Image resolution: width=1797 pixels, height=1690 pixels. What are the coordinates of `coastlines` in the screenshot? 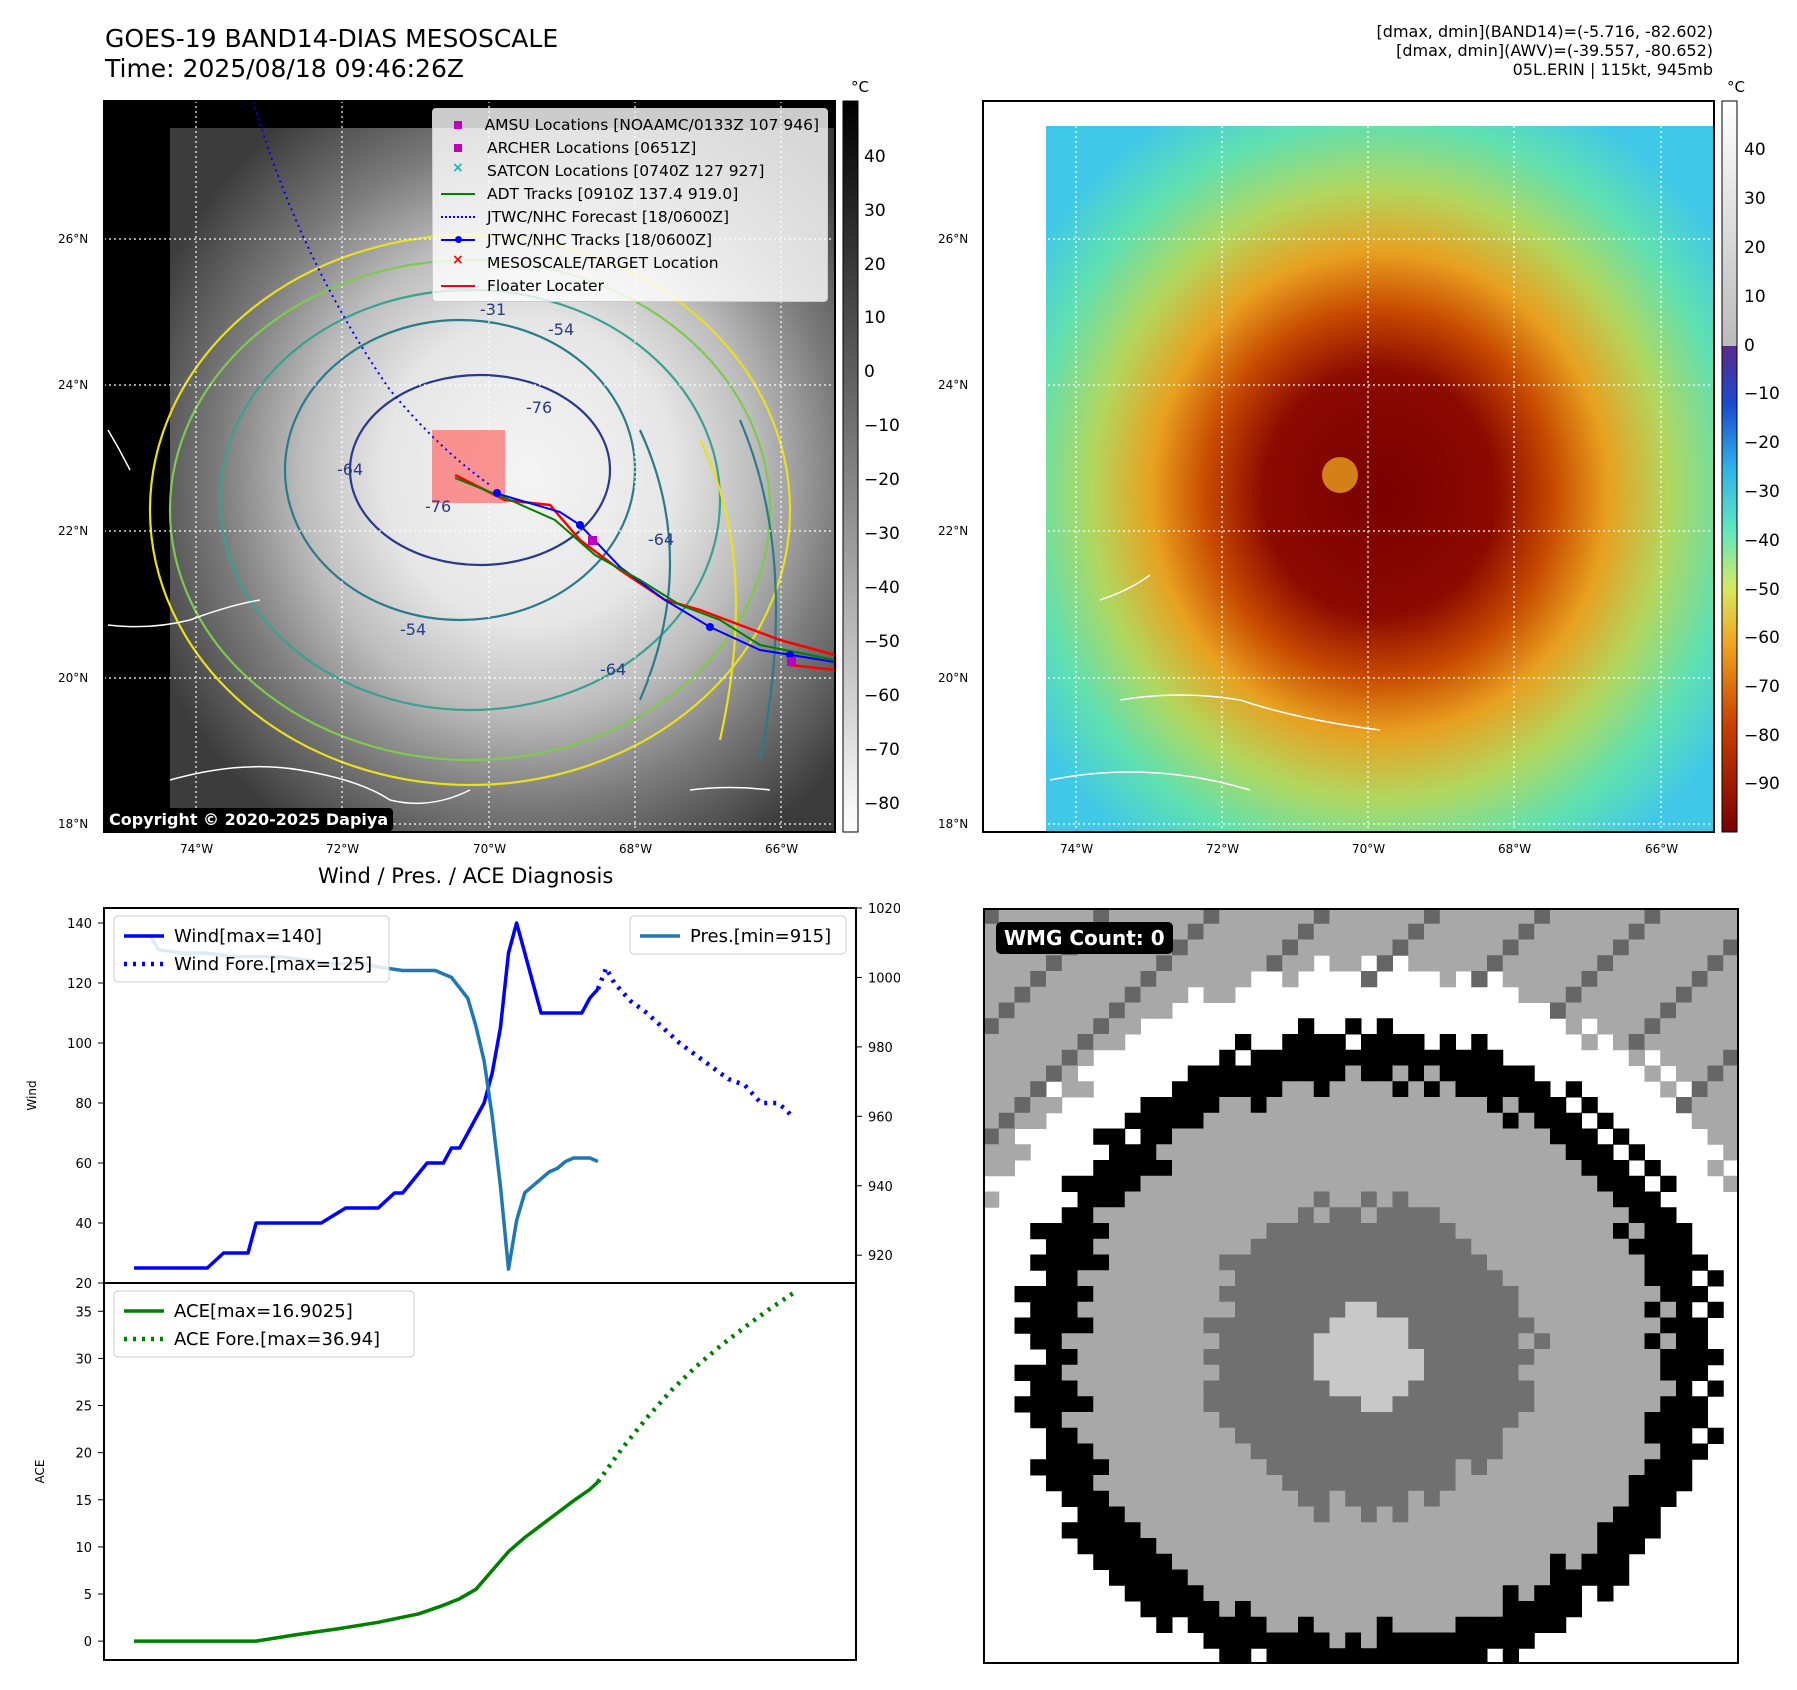 It's located at (439, 617).